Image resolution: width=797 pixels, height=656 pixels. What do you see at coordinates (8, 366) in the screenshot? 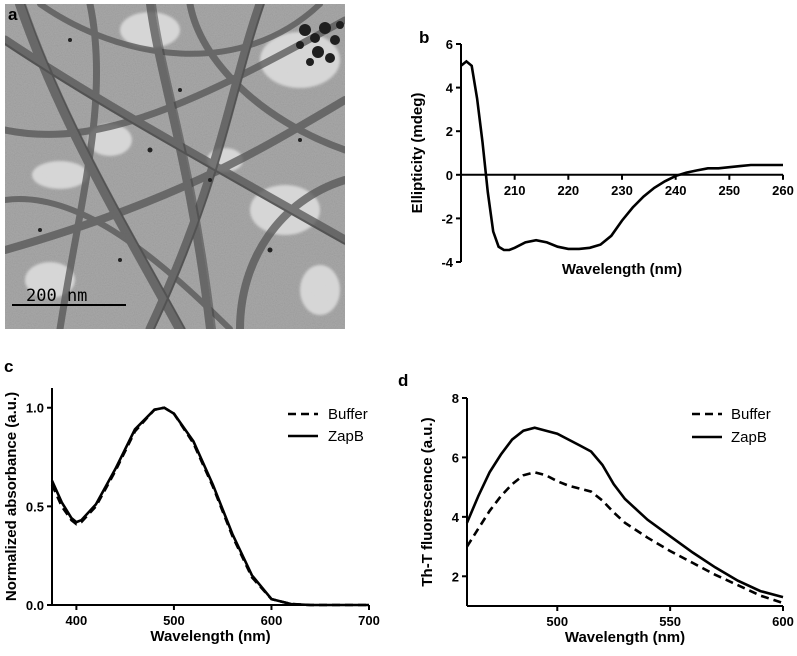
I see `panel-label-c: c` at bounding box center [8, 366].